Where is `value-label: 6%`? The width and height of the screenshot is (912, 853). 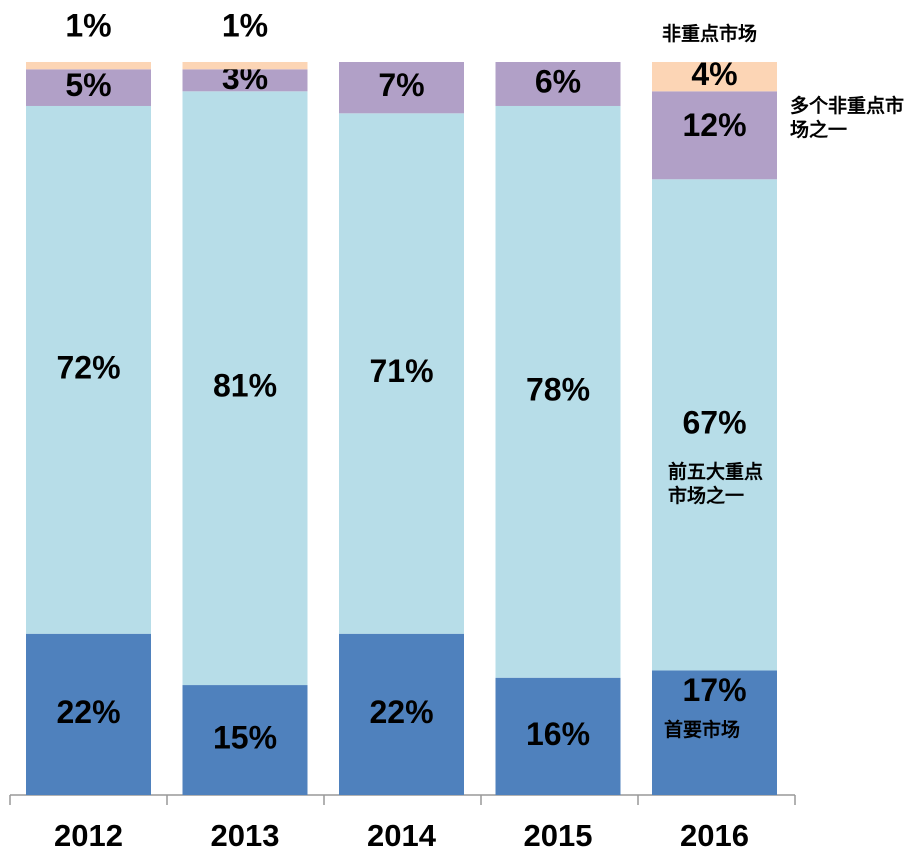
value-label: 6% is located at coordinates (558, 81).